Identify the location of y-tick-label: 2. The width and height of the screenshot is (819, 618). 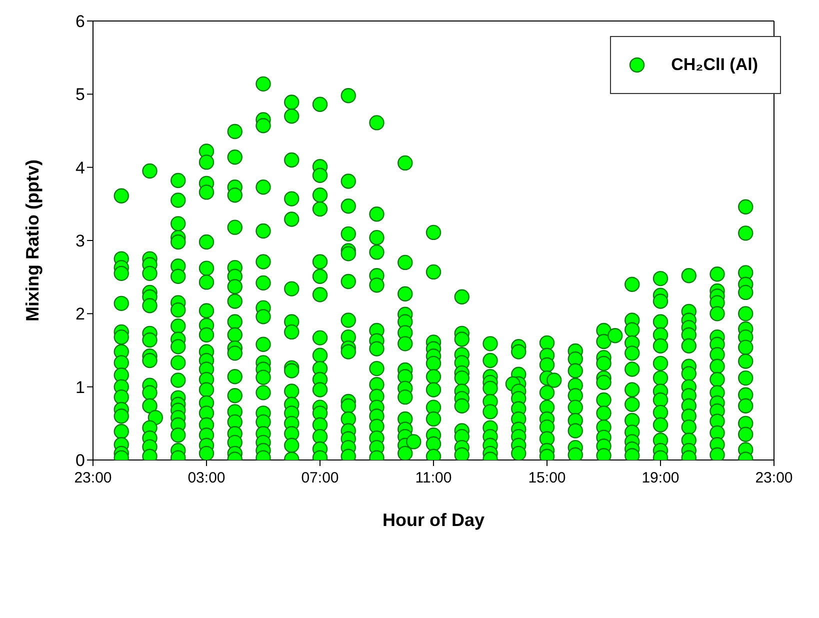
(80, 314).